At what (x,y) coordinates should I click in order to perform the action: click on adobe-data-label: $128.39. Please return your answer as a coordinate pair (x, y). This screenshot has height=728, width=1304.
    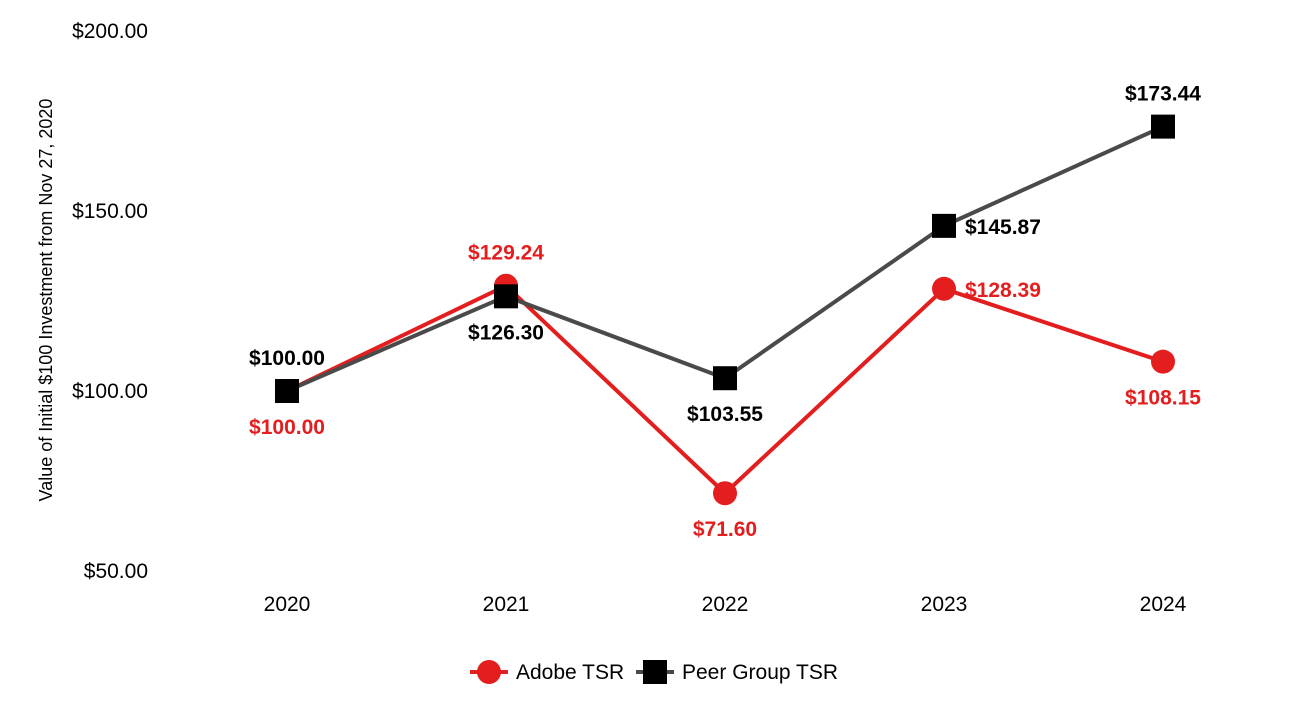
    Looking at the image, I should click on (1003, 290).